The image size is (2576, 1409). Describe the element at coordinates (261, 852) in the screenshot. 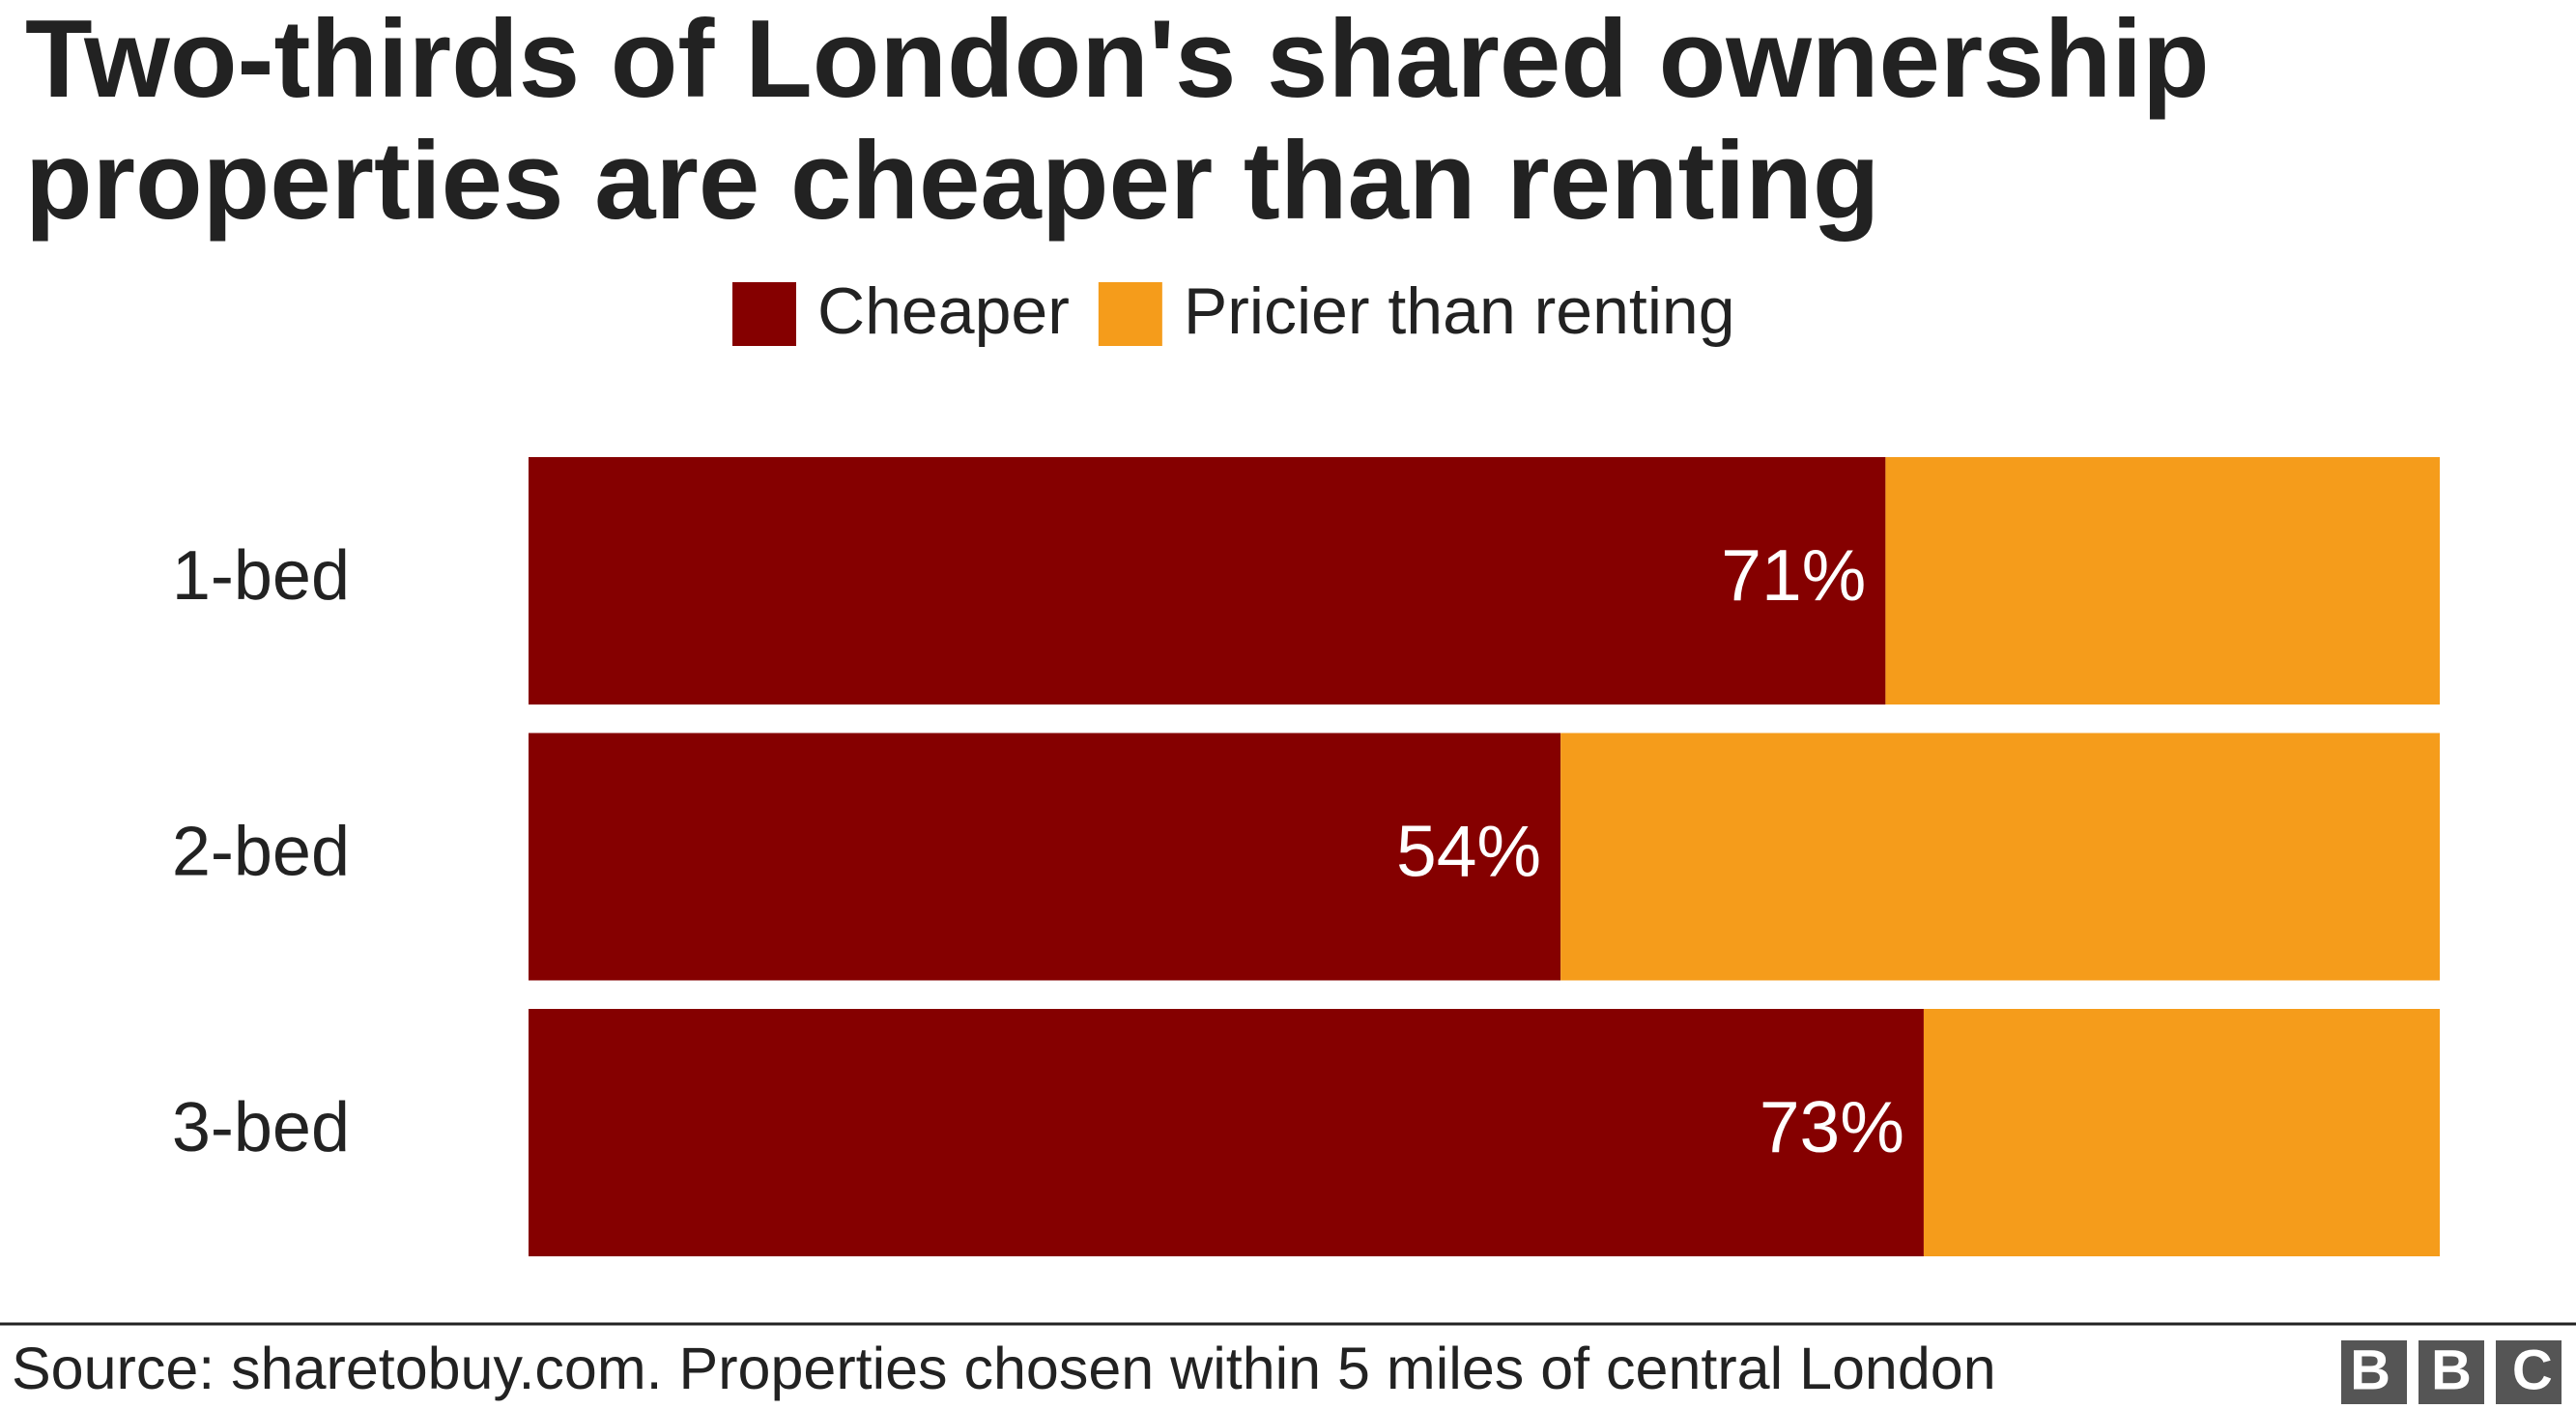

I see `y-tick-label: 2-bed` at that location.